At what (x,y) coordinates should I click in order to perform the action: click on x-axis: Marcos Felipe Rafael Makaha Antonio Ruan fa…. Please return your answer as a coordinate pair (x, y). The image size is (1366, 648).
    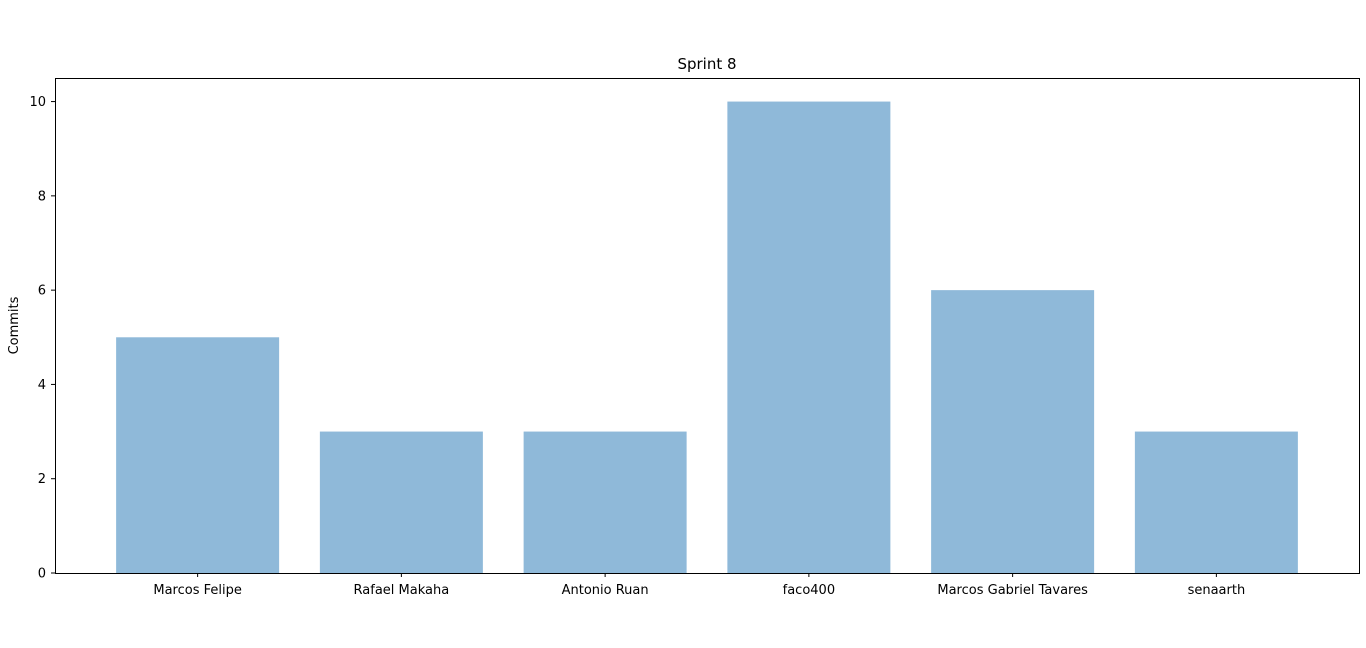
    Looking at the image, I should click on (699, 585).